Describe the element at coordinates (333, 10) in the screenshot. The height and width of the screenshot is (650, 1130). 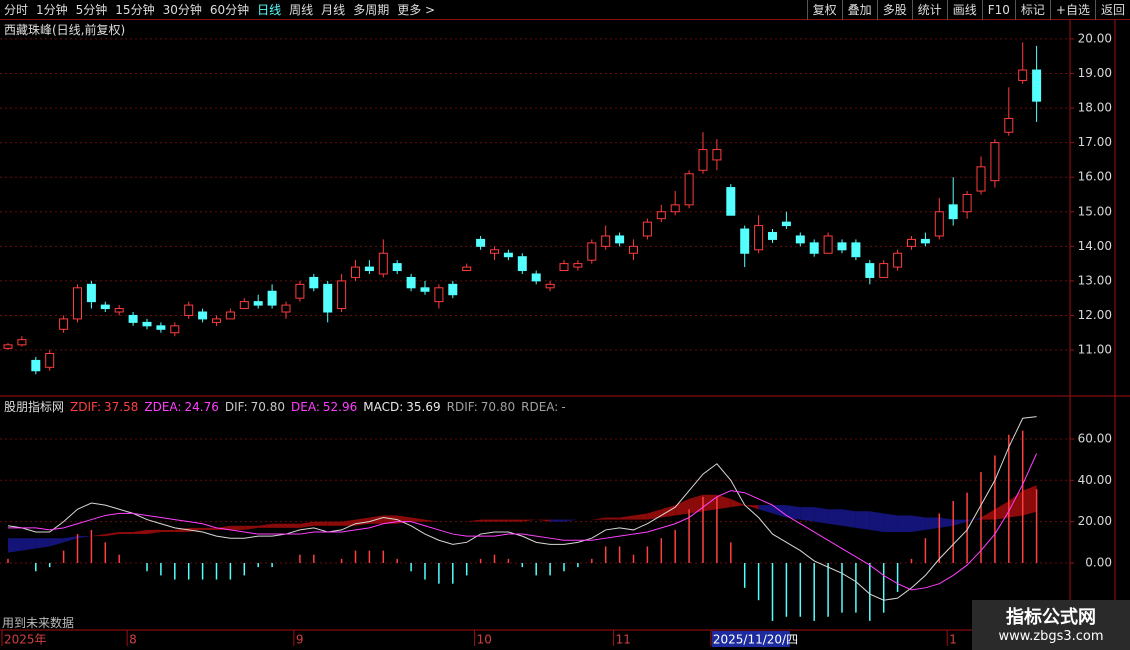
I see `period-tab: 月线` at that location.